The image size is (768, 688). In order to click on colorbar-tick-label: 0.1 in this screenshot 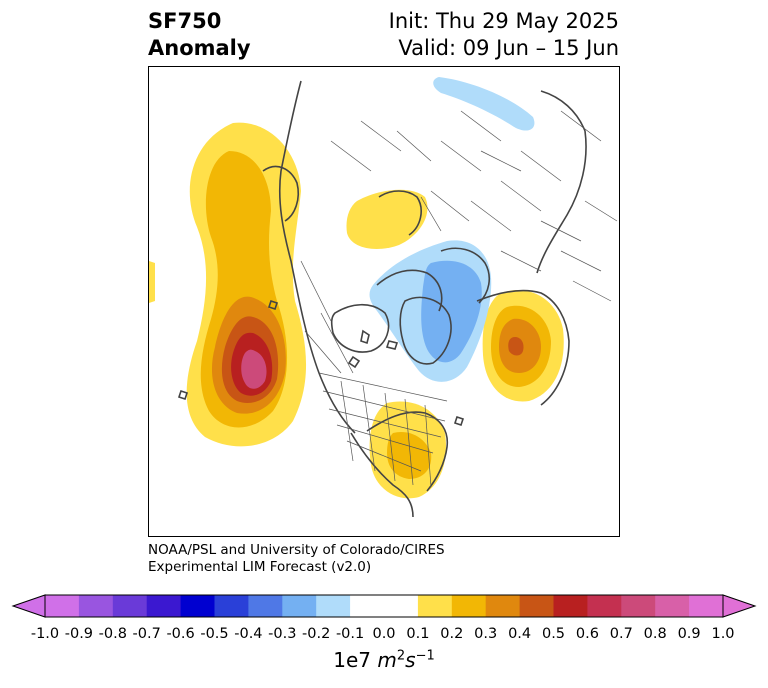, I will do `click(418, 634)`.